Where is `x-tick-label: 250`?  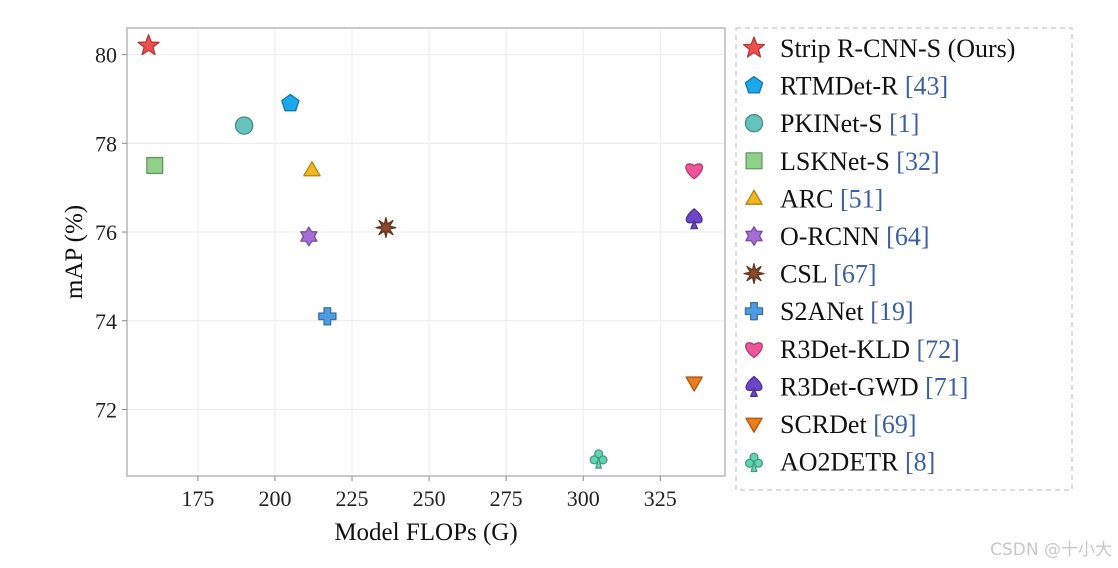 x-tick-label: 250 is located at coordinates (429, 498).